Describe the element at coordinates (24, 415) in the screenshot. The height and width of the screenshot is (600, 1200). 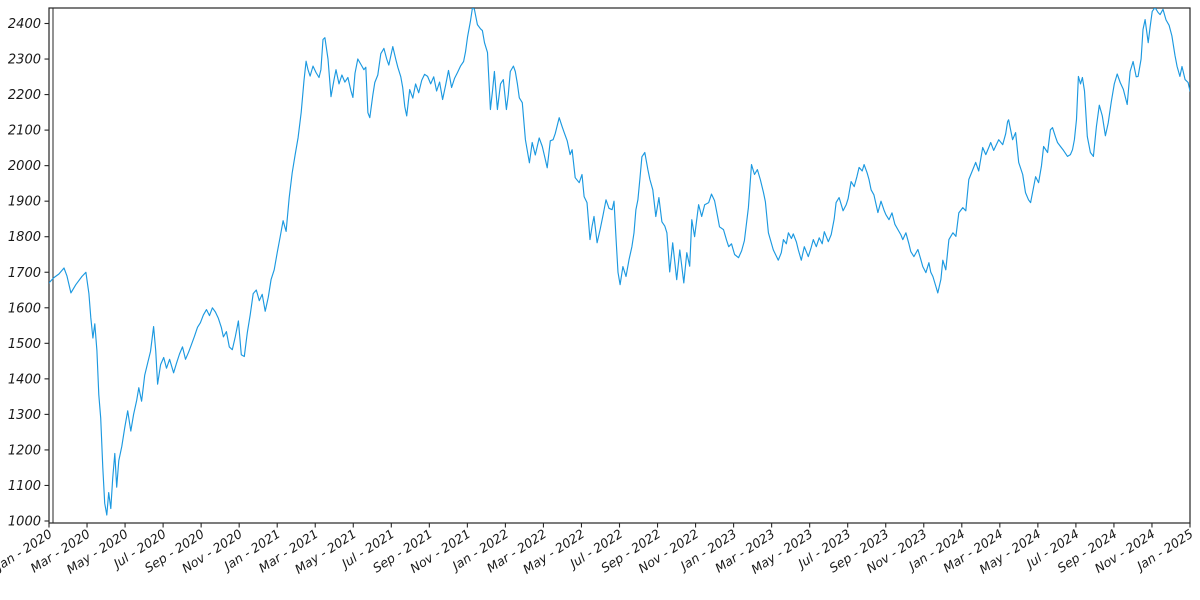
I see `y-axis-tick-label: 1300` at that location.